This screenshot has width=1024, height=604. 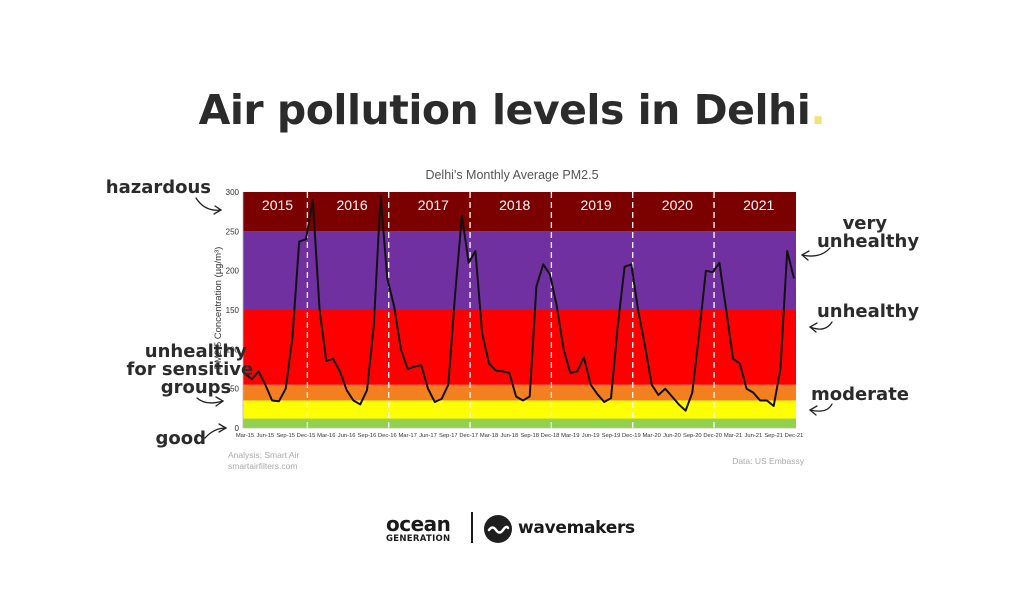 I want to click on x-tick-label: Sep-15, so click(x=285, y=436).